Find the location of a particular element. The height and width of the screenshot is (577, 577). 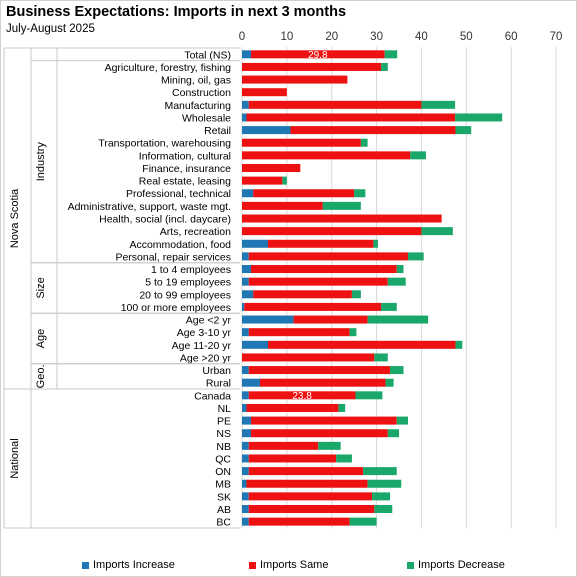

category-label: NS is located at coordinates (223, 434).